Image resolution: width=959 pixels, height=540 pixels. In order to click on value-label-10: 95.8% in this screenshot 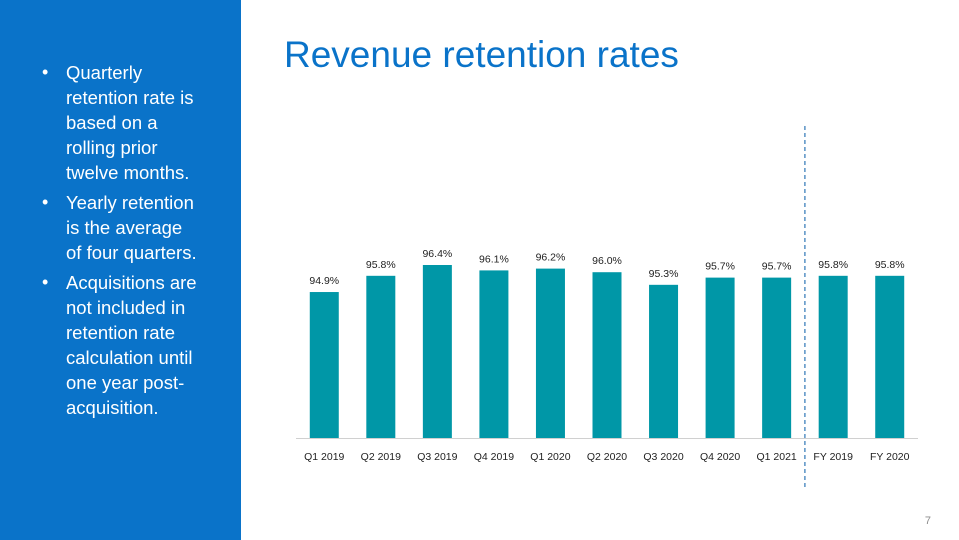, I will do `click(890, 265)`.